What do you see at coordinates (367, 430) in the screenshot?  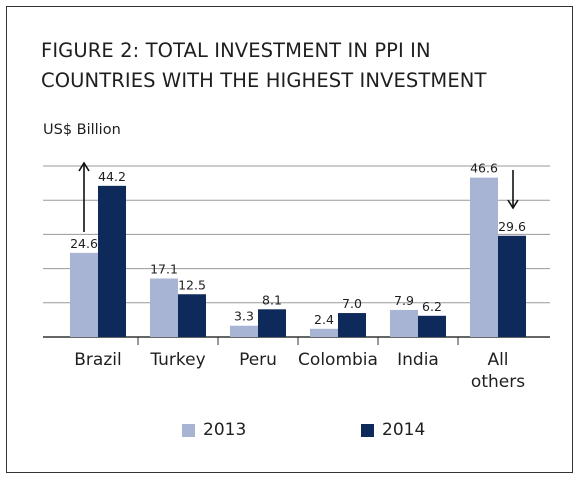 I see `legend-swatch-2014` at bounding box center [367, 430].